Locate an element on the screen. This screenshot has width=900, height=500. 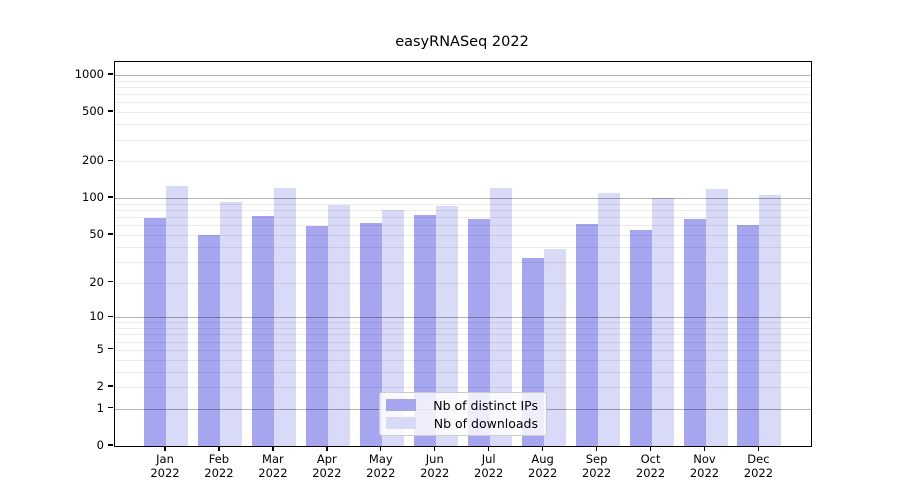
legend-item-distinct-ips: Nb of distinct IPs is located at coordinates (462, 405).